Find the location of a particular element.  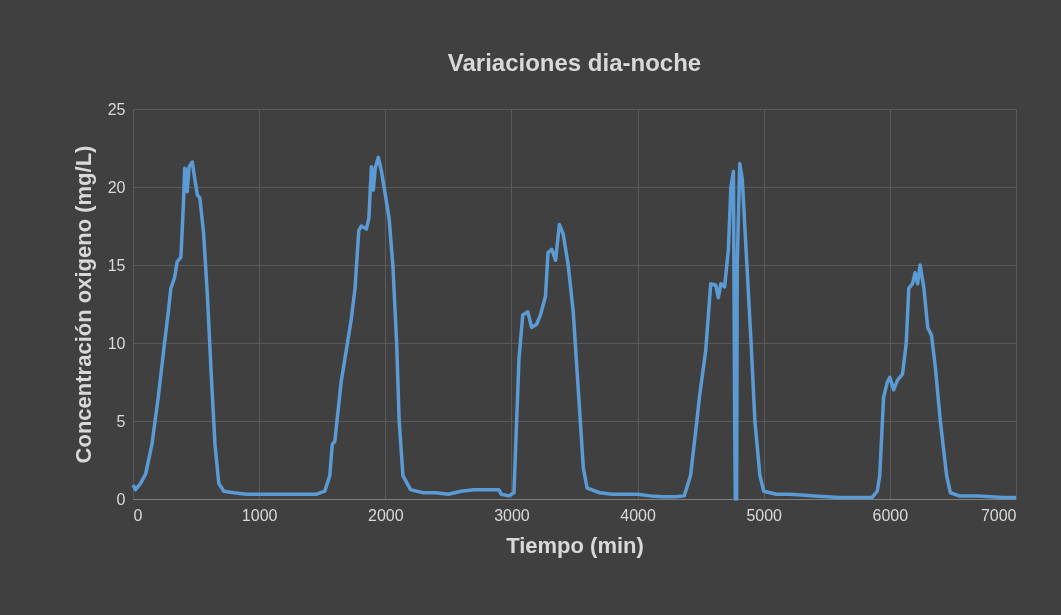

y-tick-label: 25 is located at coordinates (116, 109).